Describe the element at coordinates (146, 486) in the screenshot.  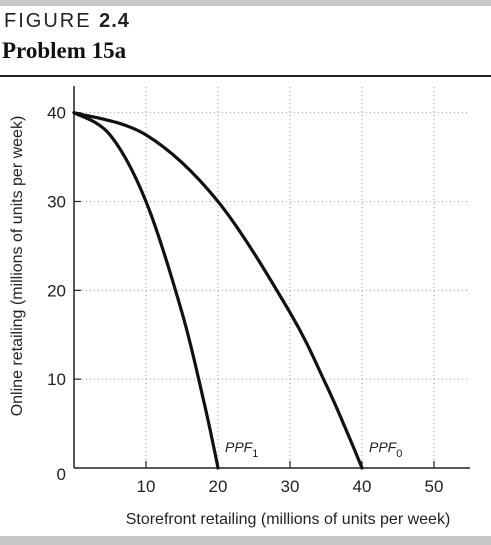
I see `x-tick-label: 10` at that location.